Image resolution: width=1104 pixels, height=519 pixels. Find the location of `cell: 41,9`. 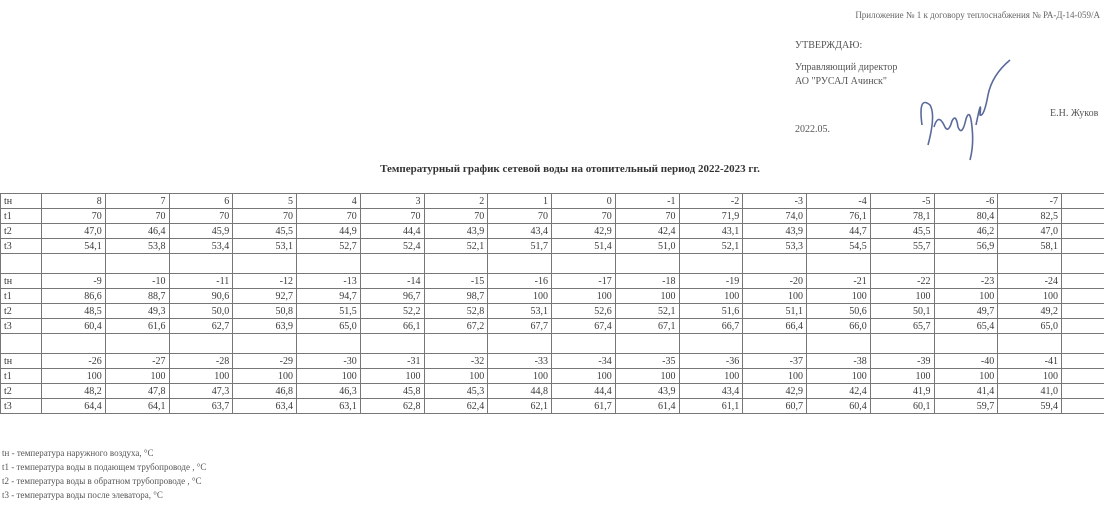

cell: 41,9 is located at coordinates (902, 391).